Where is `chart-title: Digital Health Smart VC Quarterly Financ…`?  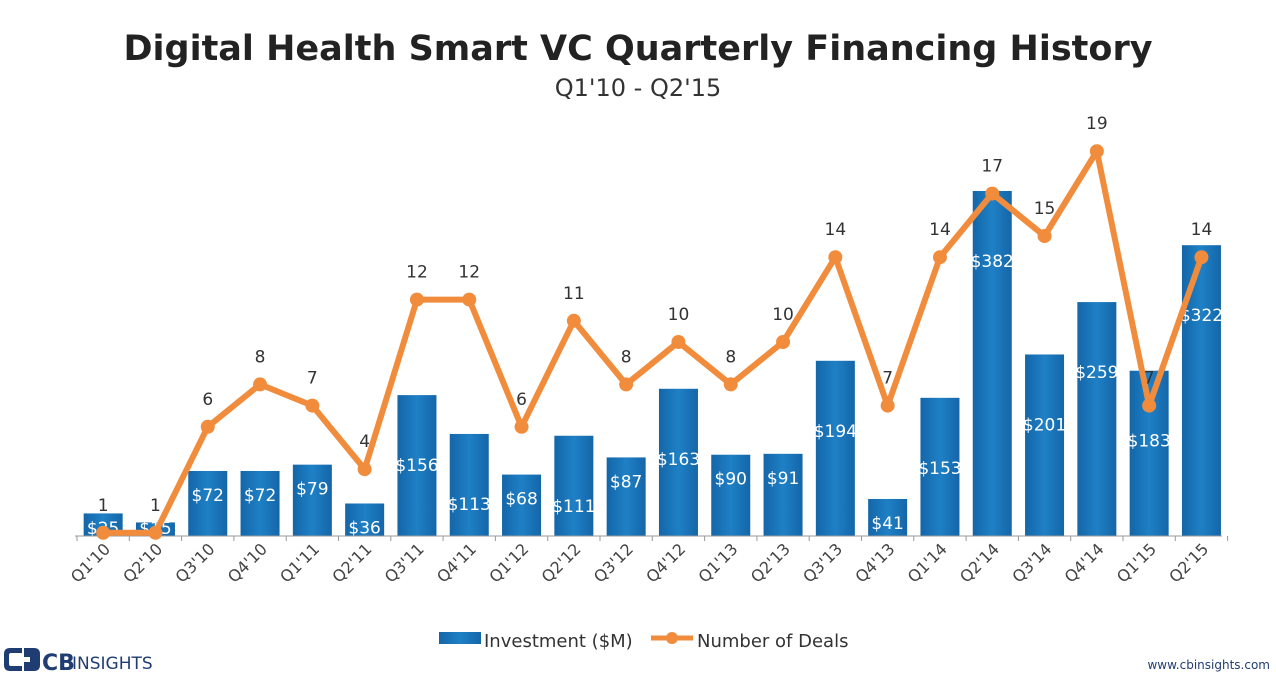 chart-title: Digital Health Smart VC Quarterly Financ… is located at coordinates (637, 49).